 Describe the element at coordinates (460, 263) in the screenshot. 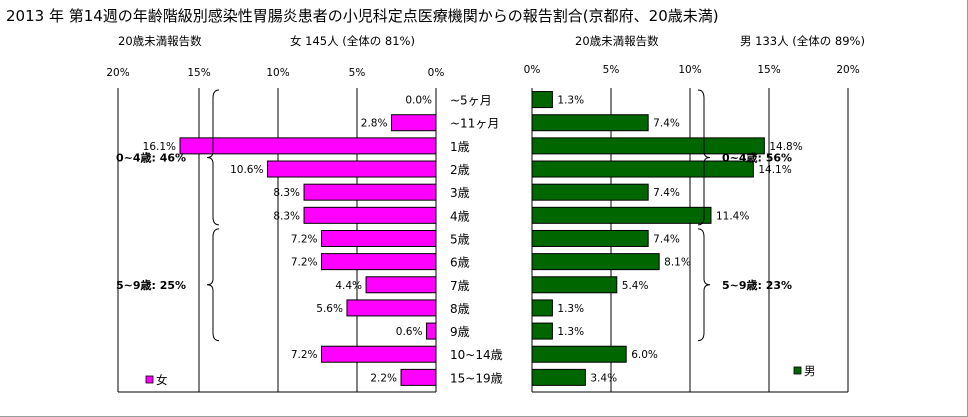

I see `category-label: 6歳` at that location.